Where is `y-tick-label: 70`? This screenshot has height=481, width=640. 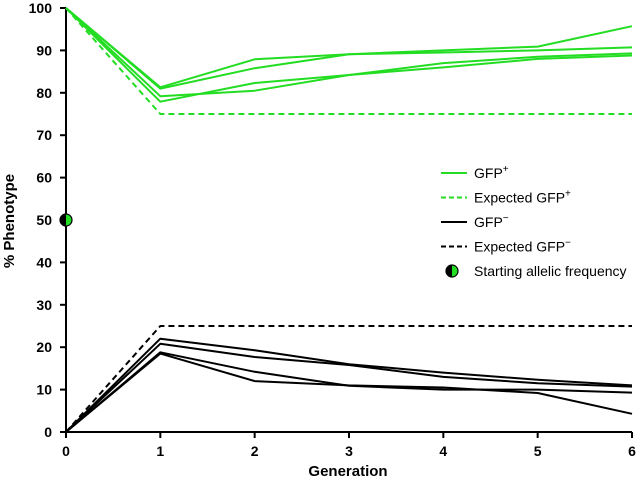 y-tick-label: 70 is located at coordinates (44, 135).